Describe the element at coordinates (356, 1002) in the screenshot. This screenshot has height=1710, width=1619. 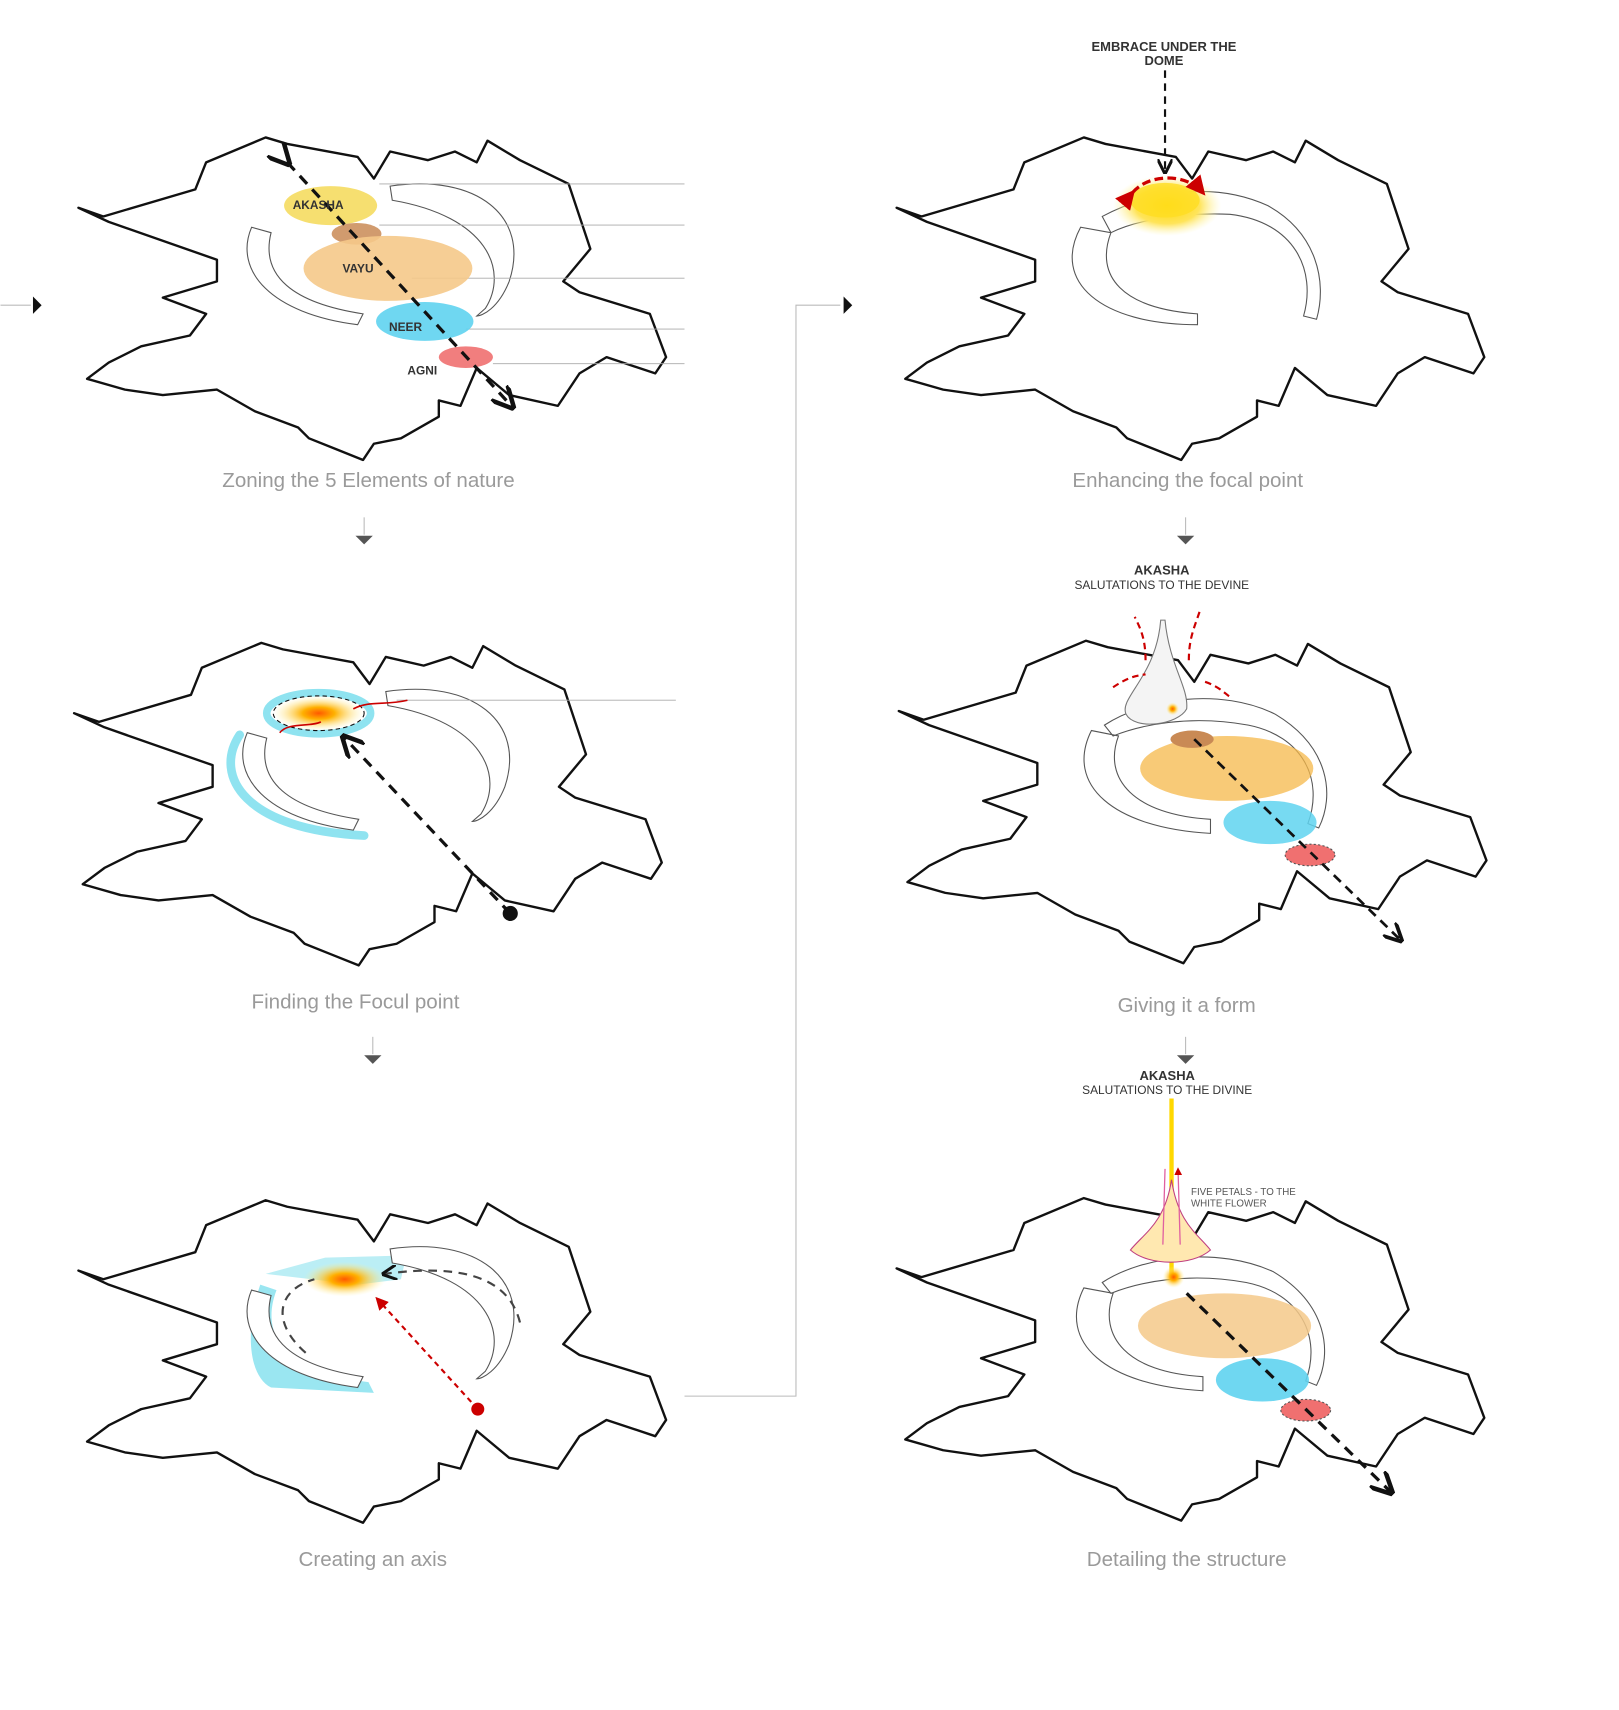
I see `caption: Finding the Focul point` at that location.